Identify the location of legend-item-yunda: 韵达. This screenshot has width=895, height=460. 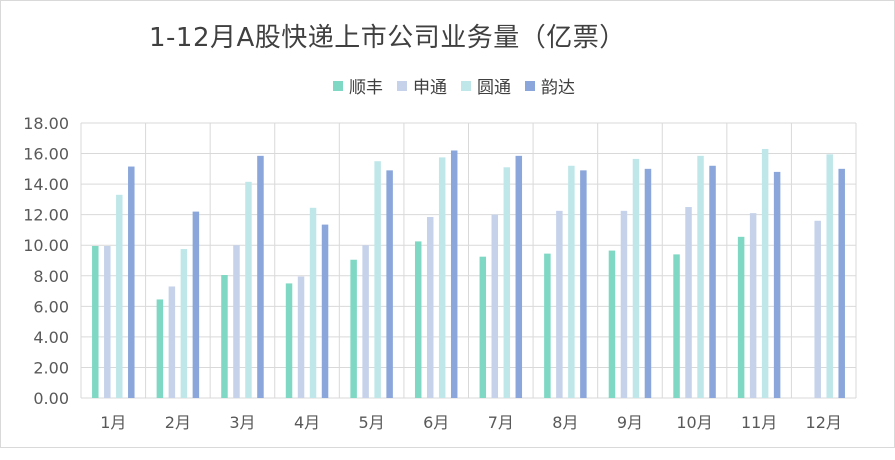
(550, 85).